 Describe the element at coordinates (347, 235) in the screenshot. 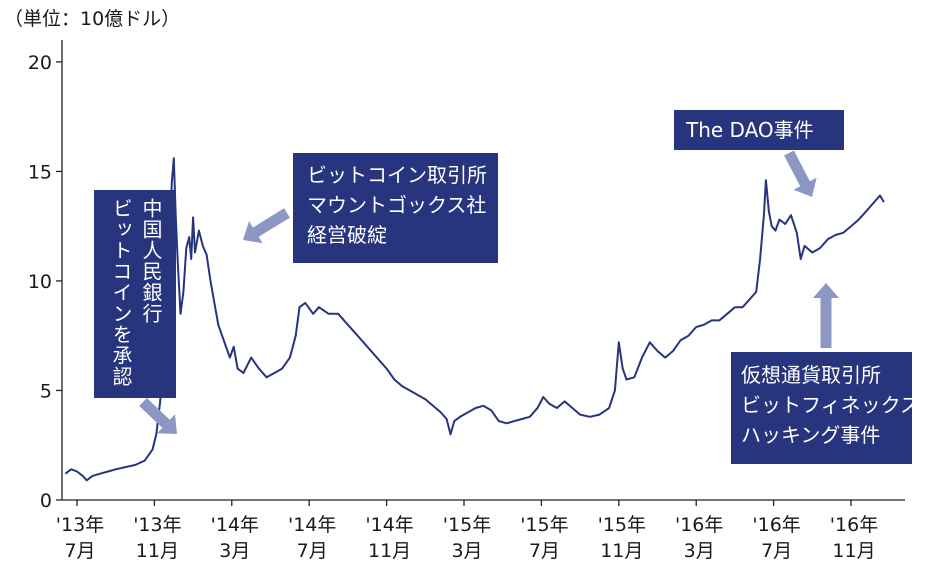

I see `annotation-mtgox-line-3: 経営破綻` at that location.